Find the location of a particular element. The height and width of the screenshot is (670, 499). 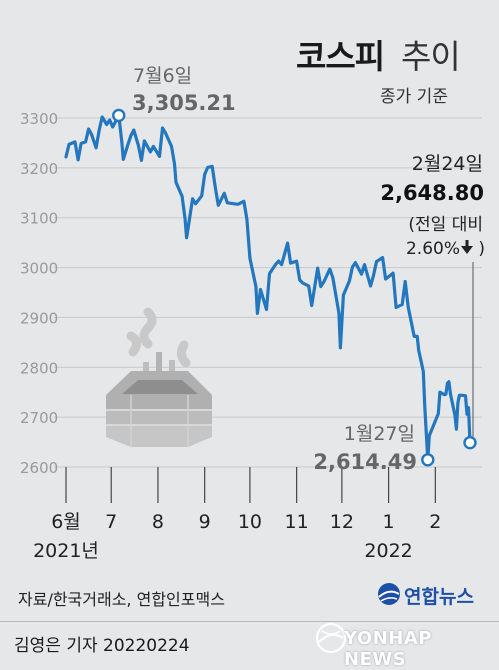

x-tick-label: 9 is located at coordinates (205, 522).